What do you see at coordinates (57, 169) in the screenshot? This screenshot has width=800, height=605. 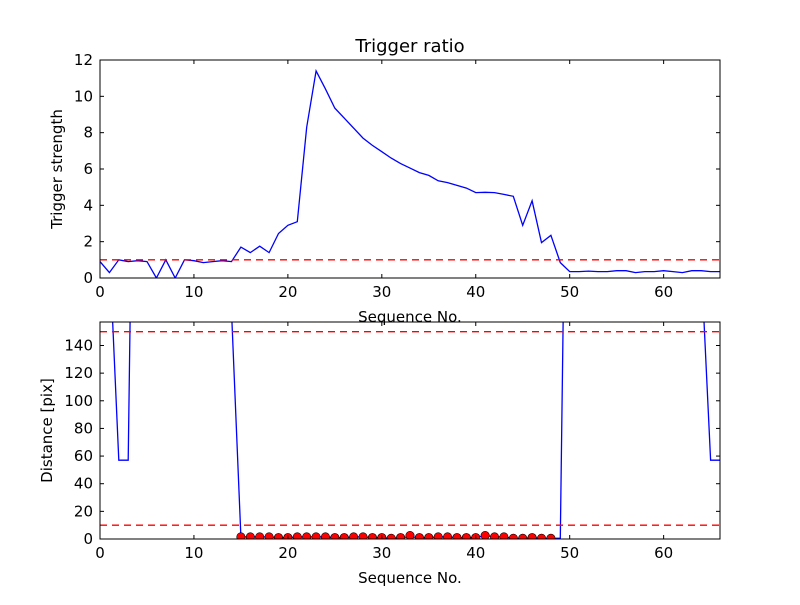 I see `y-axis-label: Trigger strength` at bounding box center [57, 169].